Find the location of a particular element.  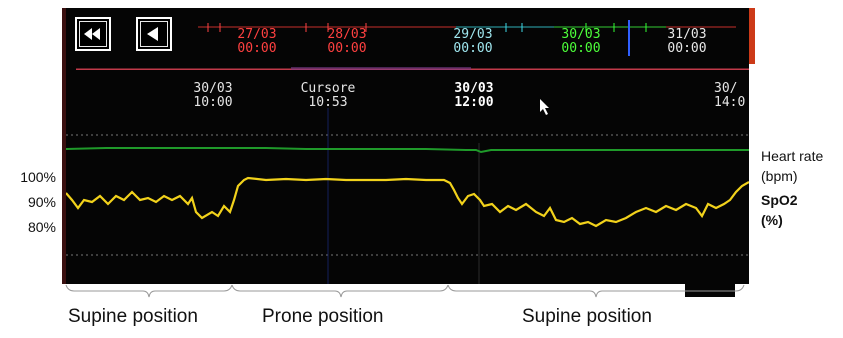

monitor-right-edge is located at coordinates (752, 36).